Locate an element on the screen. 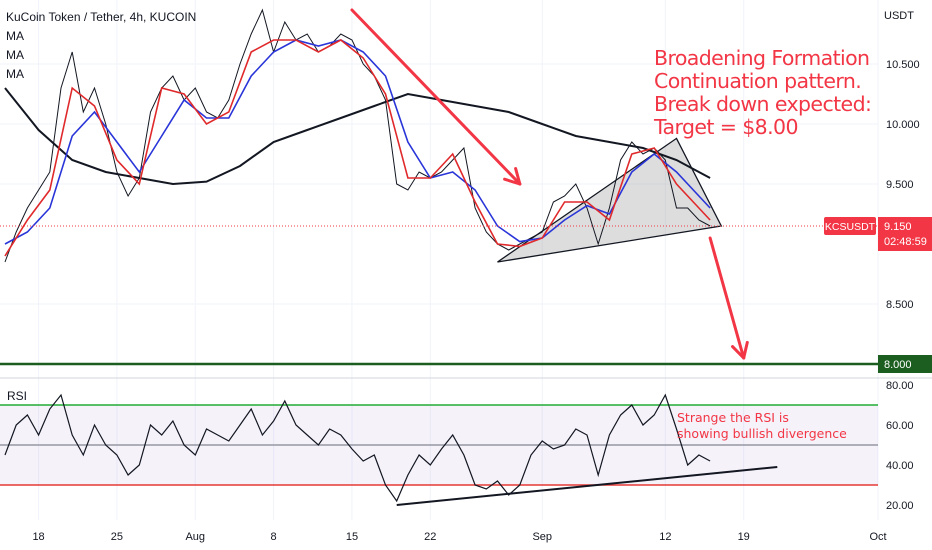 Image resolution: width=932 pixels, height=550 pixels. symbol-badge-text: KCSUSDT is located at coordinates (850, 227).